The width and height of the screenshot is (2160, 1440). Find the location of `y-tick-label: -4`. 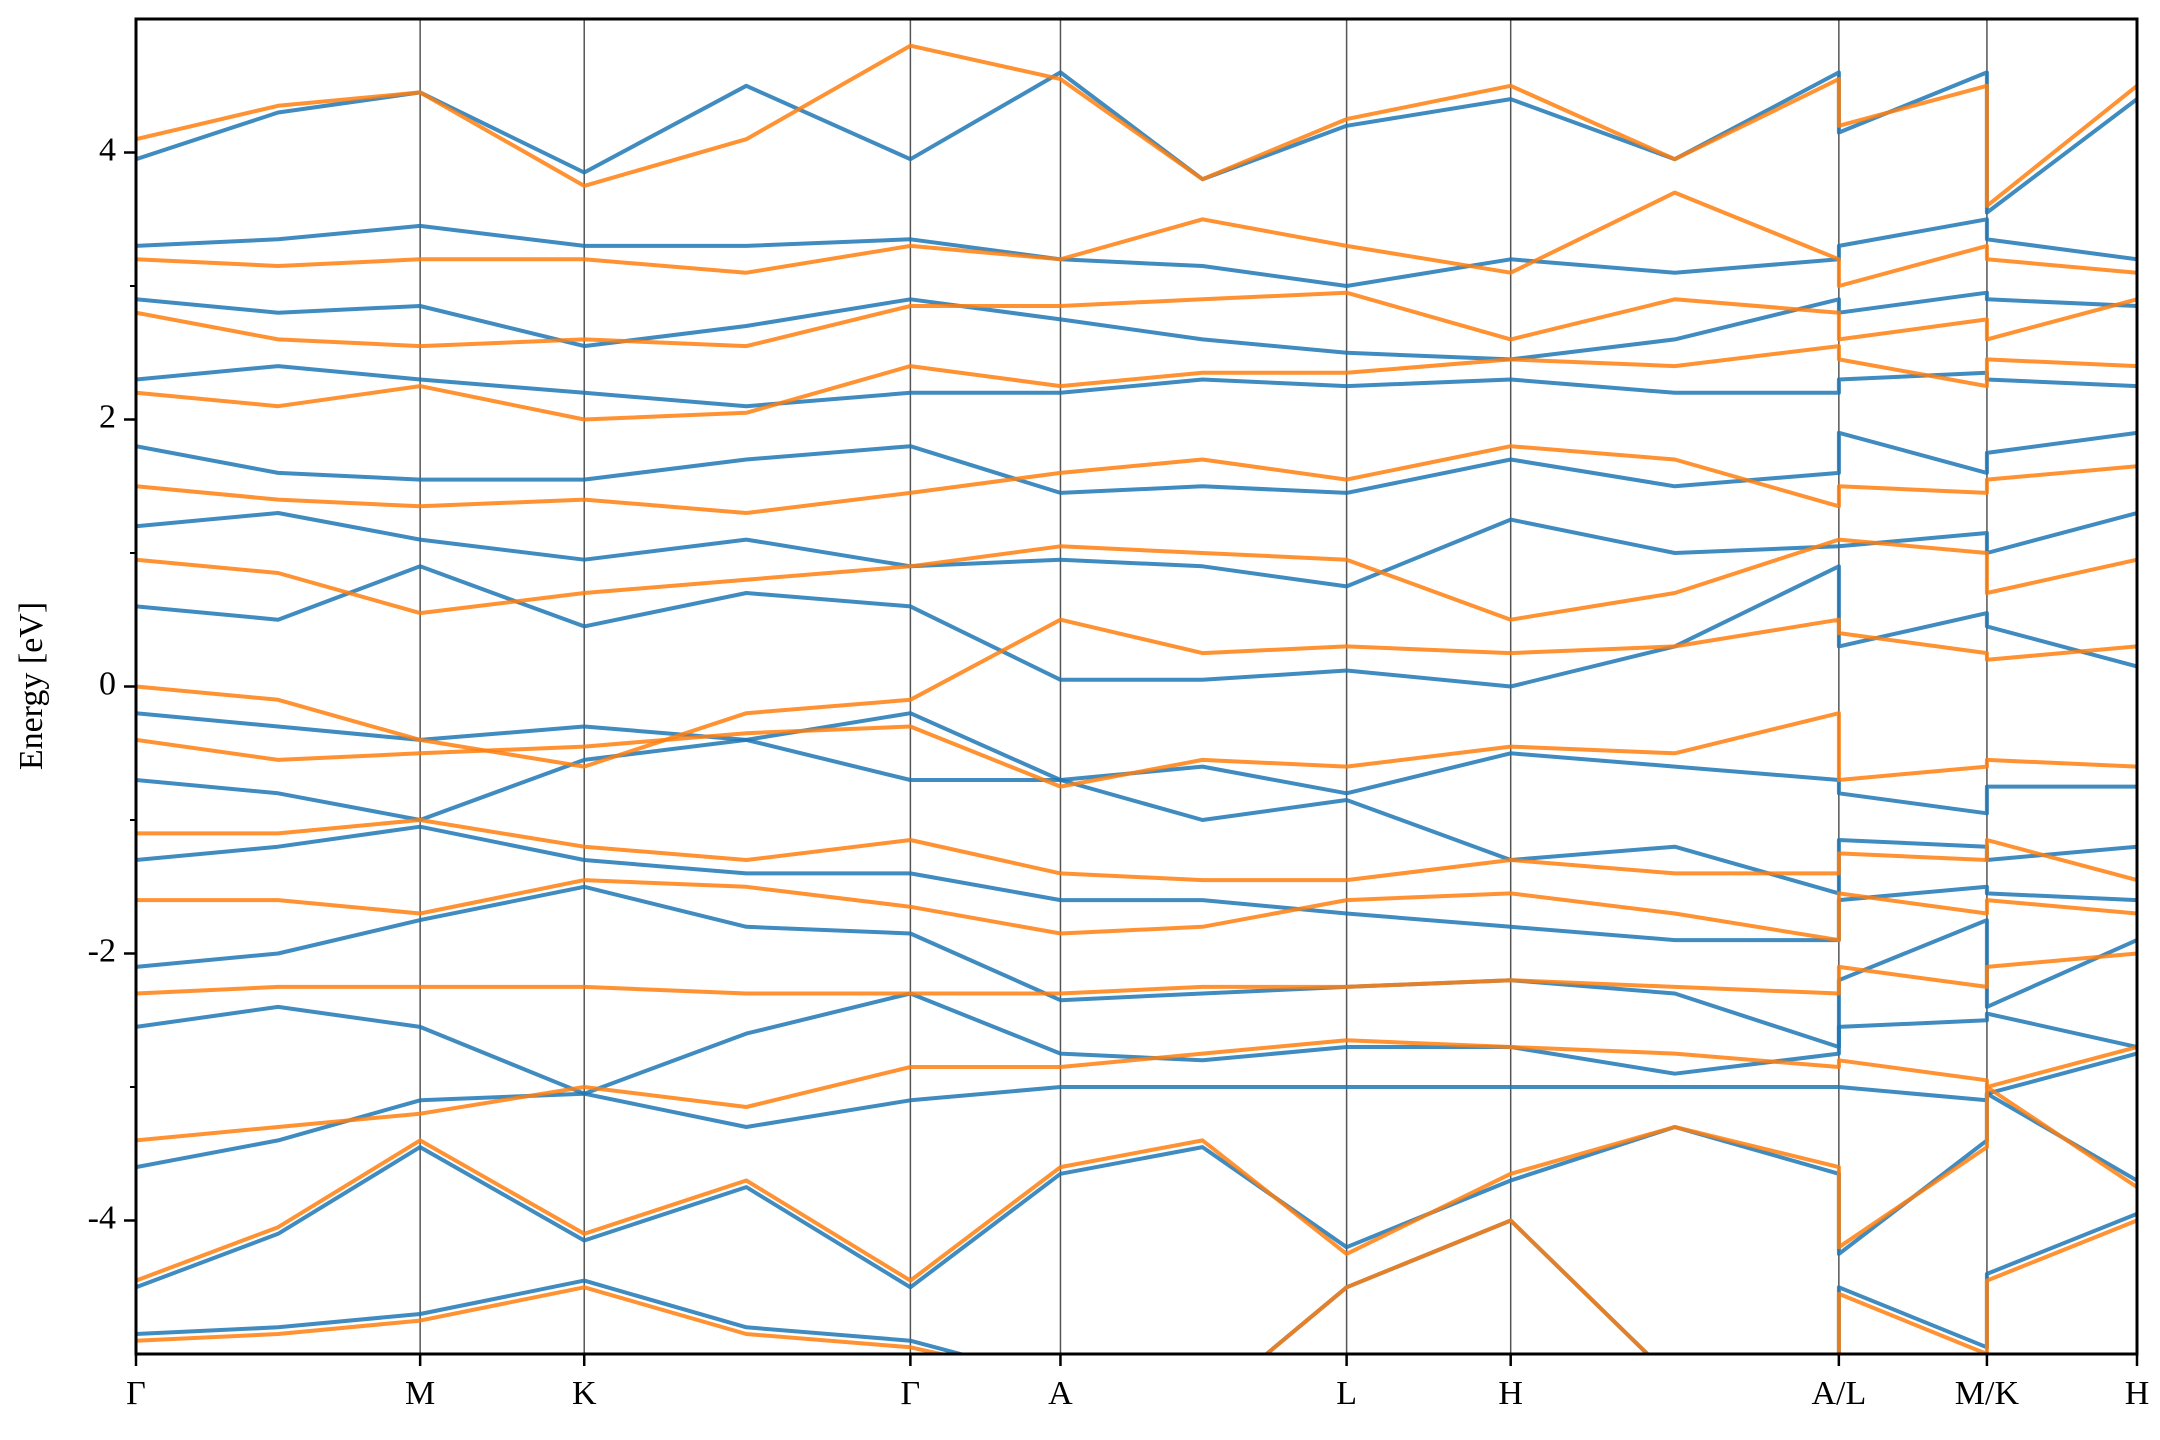

y-tick-label: -4 is located at coordinates (102, 1217).